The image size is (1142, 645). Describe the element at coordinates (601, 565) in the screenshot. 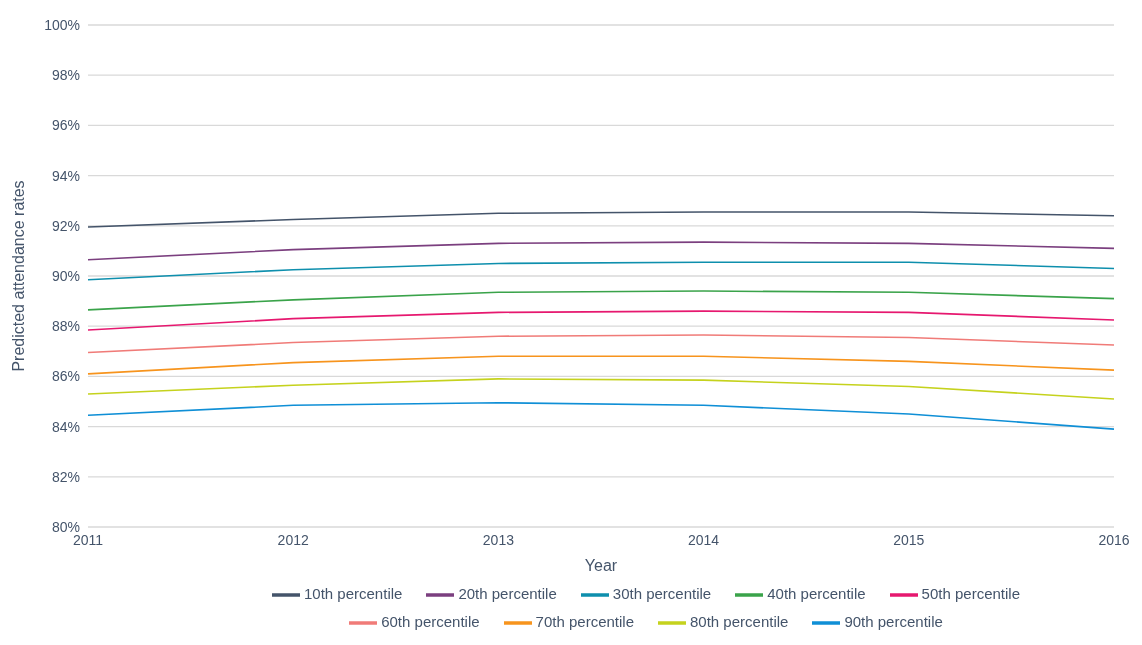

I see `x-axis-title: Year` at that location.